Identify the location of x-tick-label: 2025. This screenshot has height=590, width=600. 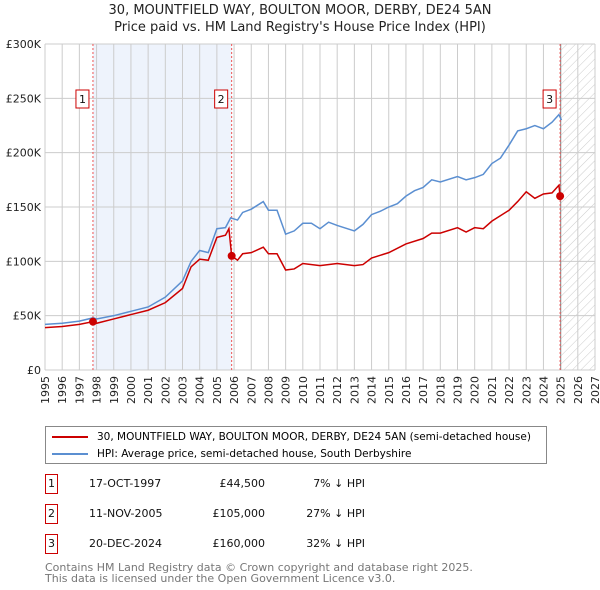
(561, 390).